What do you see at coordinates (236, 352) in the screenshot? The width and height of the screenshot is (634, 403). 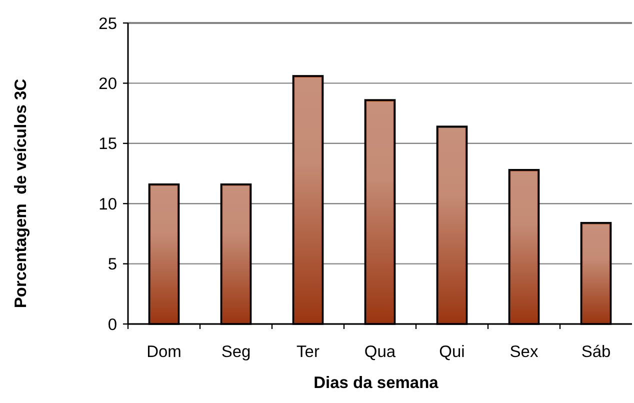 I see `x-tick-label: Seg` at bounding box center [236, 352].